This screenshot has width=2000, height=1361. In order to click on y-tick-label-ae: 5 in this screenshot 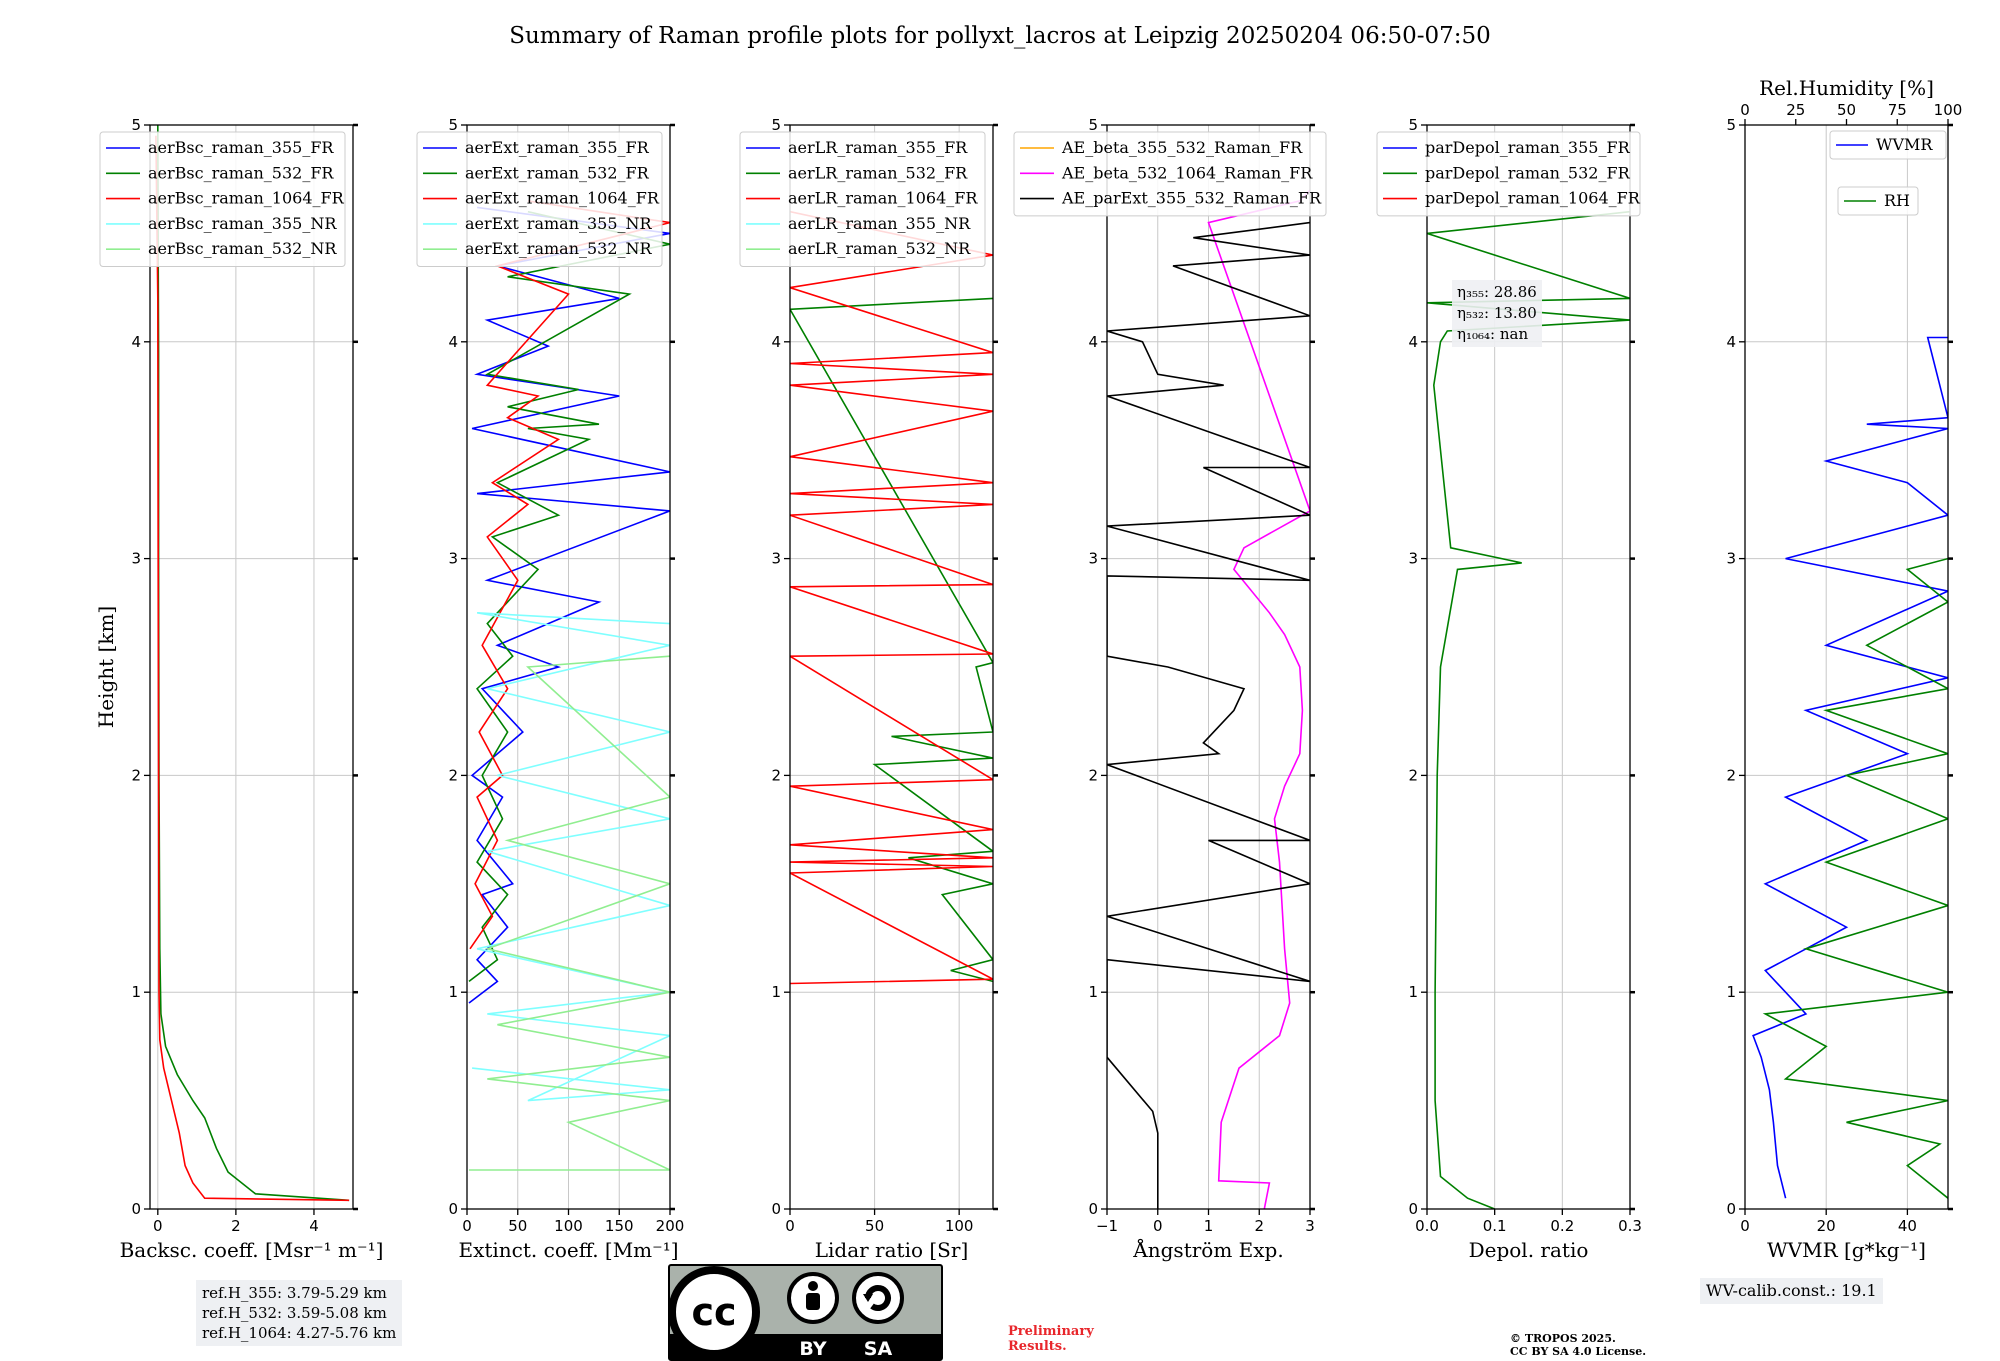, I will do `click(1093, 125)`.